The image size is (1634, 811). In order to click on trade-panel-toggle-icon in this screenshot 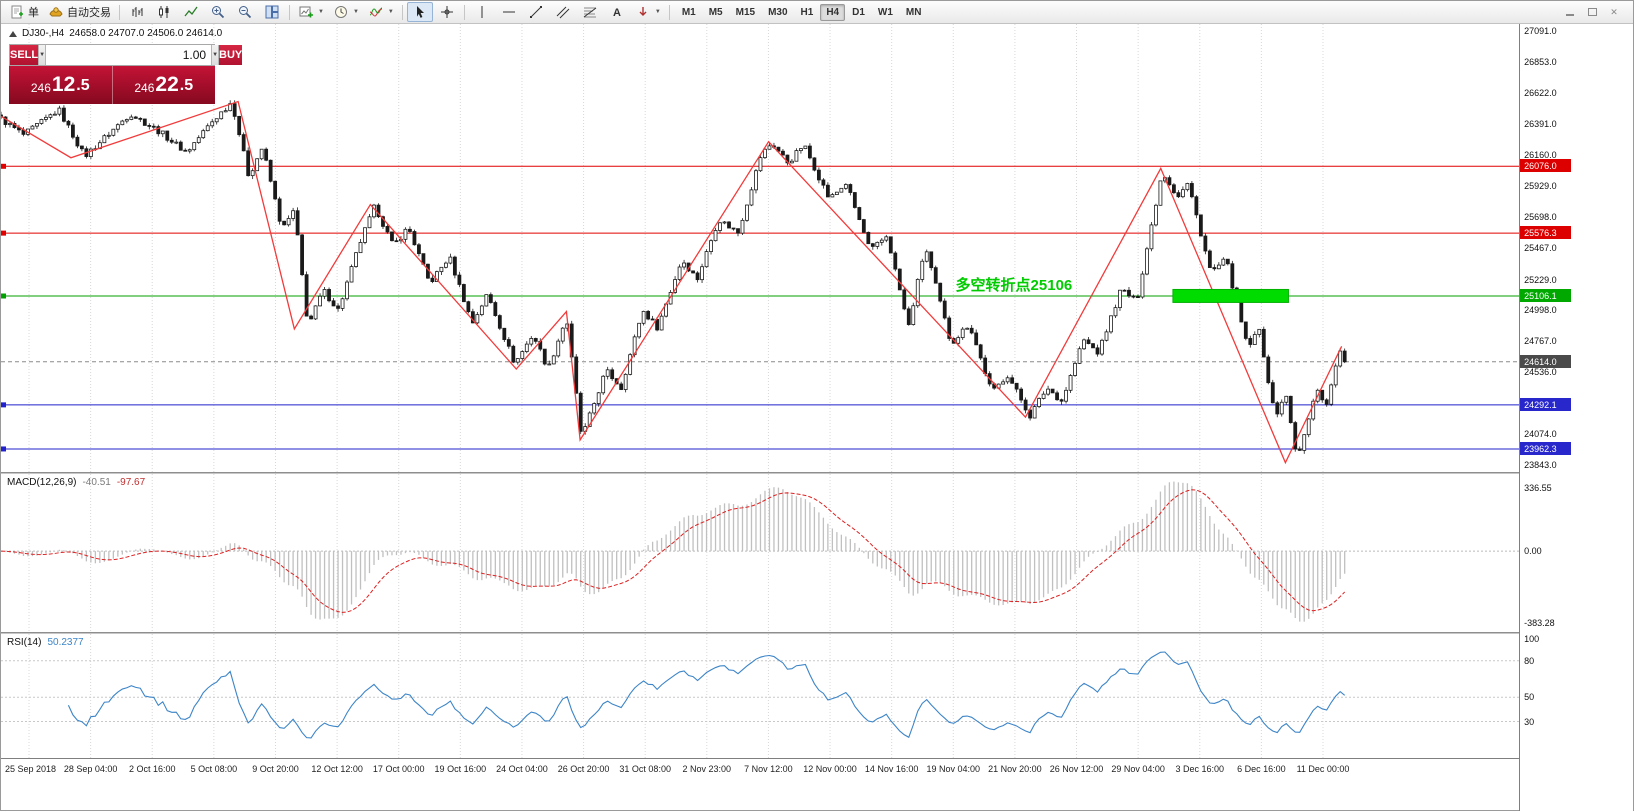, I will do `click(13, 33)`.